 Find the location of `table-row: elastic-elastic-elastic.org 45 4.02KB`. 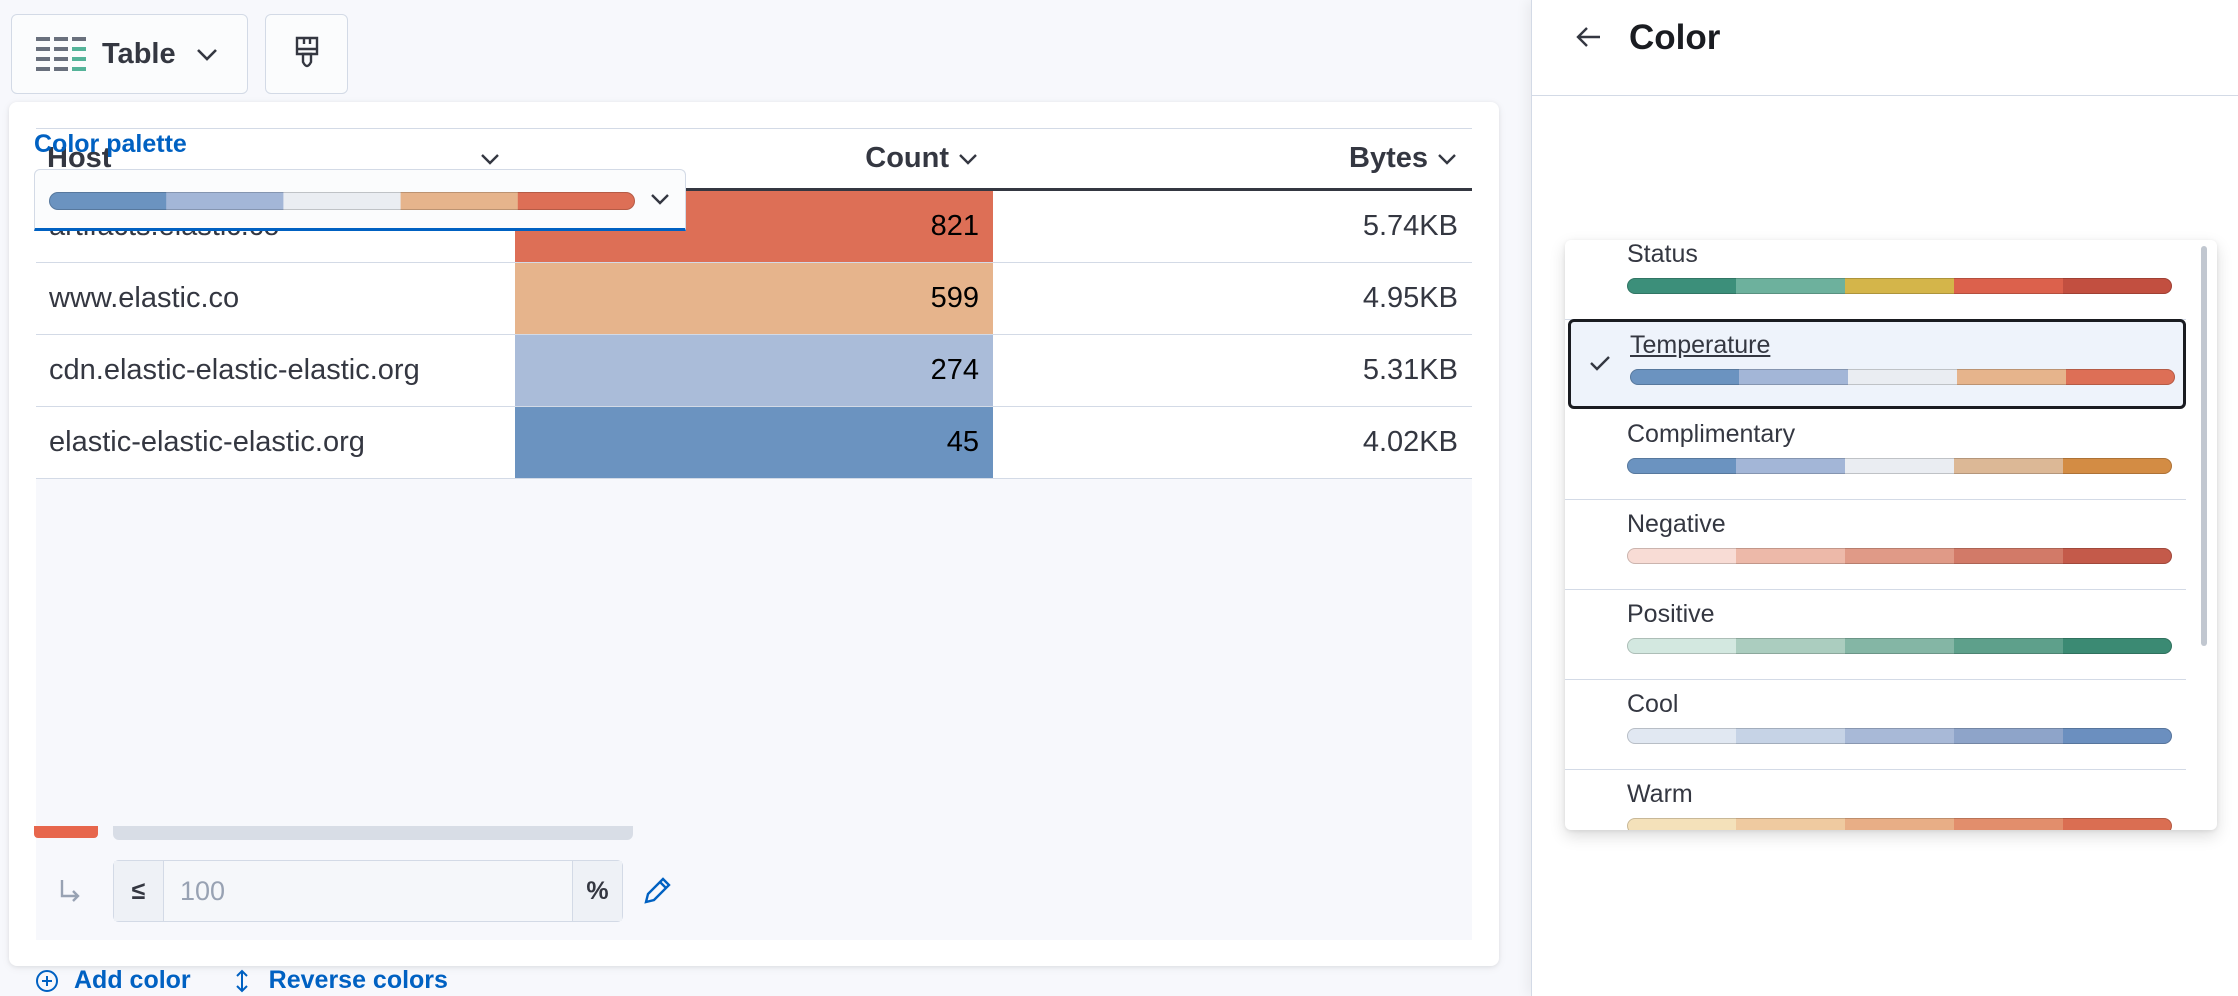

table-row: elastic-elastic-elastic.org 45 4.02KB is located at coordinates (754, 443).